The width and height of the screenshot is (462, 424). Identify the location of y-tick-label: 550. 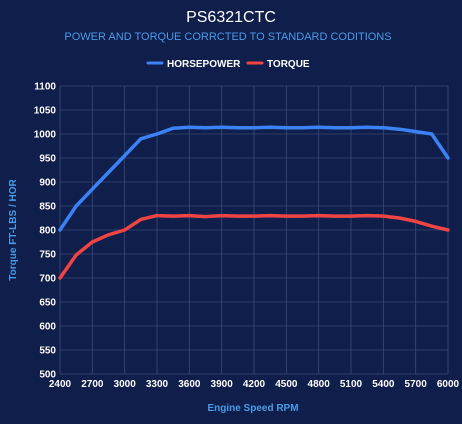
(47, 351).